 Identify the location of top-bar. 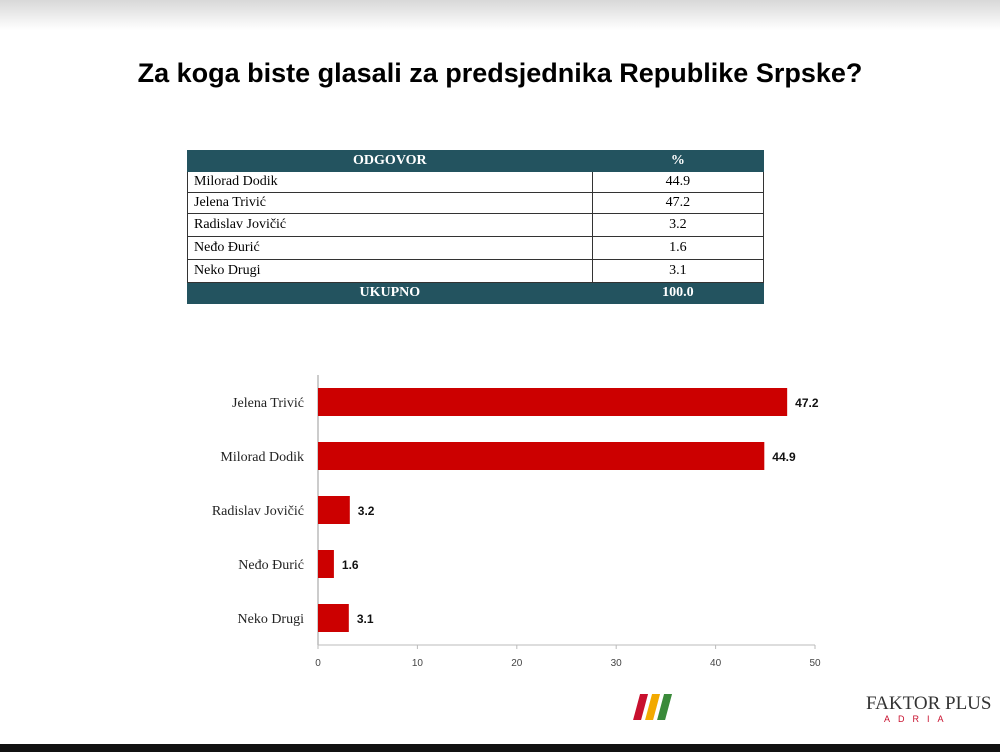
(500, 15).